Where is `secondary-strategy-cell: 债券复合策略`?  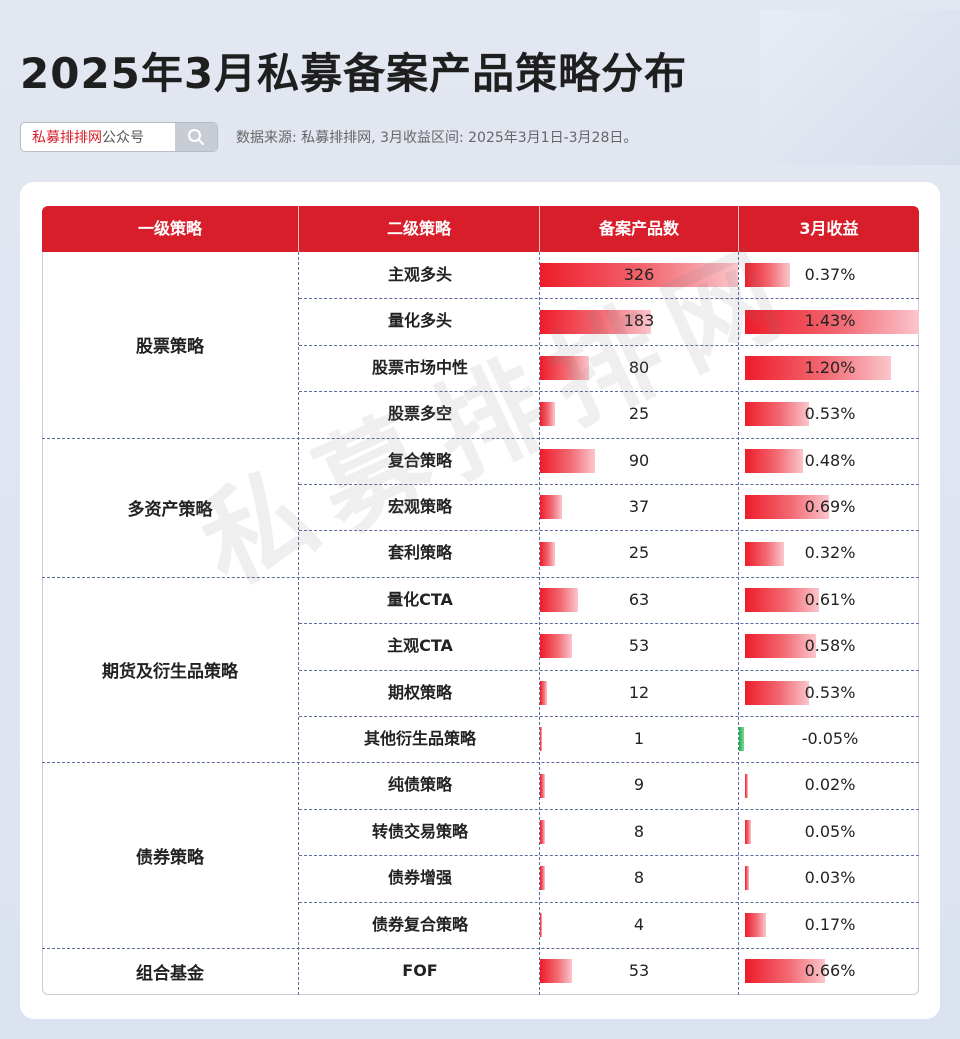
secondary-strategy-cell: 债券复合策略 is located at coordinates (419, 924).